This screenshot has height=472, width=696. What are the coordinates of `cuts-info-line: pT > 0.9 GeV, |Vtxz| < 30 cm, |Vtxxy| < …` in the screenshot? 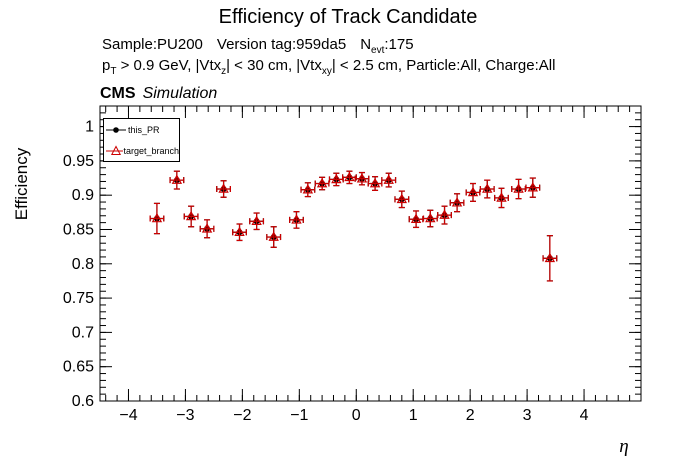 It's located at (328, 67).